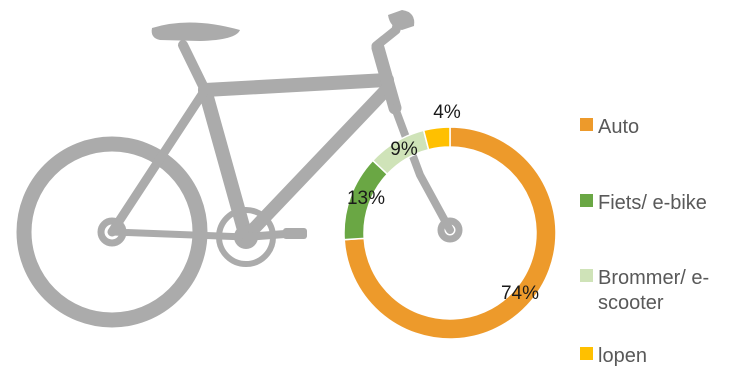 The width and height of the screenshot is (747, 366). What do you see at coordinates (653, 290) in the screenshot?
I see `legend-label-brommer: Brommer/ e-scooter` at bounding box center [653, 290].